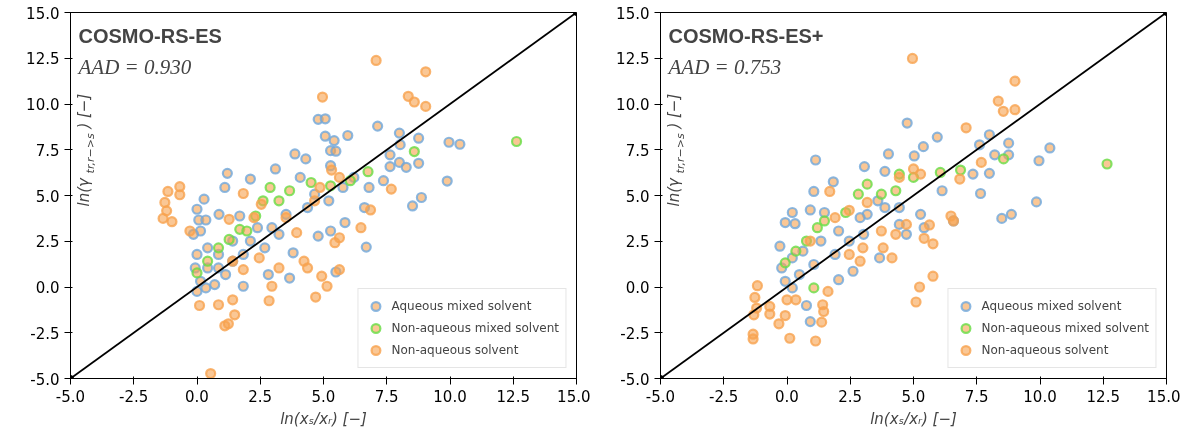  What do you see at coordinates (637, 288) in the screenshot?
I see `y-tick-label: 0.0` at bounding box center [637, 288].